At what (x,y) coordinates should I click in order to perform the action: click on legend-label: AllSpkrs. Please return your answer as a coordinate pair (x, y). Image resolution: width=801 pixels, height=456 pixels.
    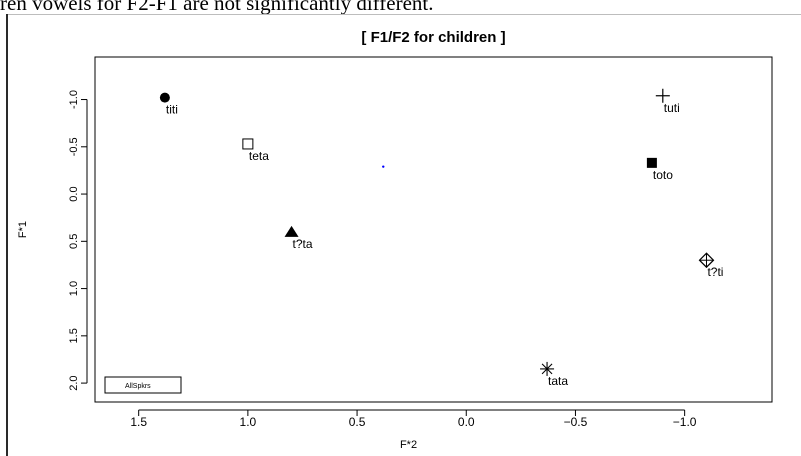
    Looking at the image, I should click on (138, 386).